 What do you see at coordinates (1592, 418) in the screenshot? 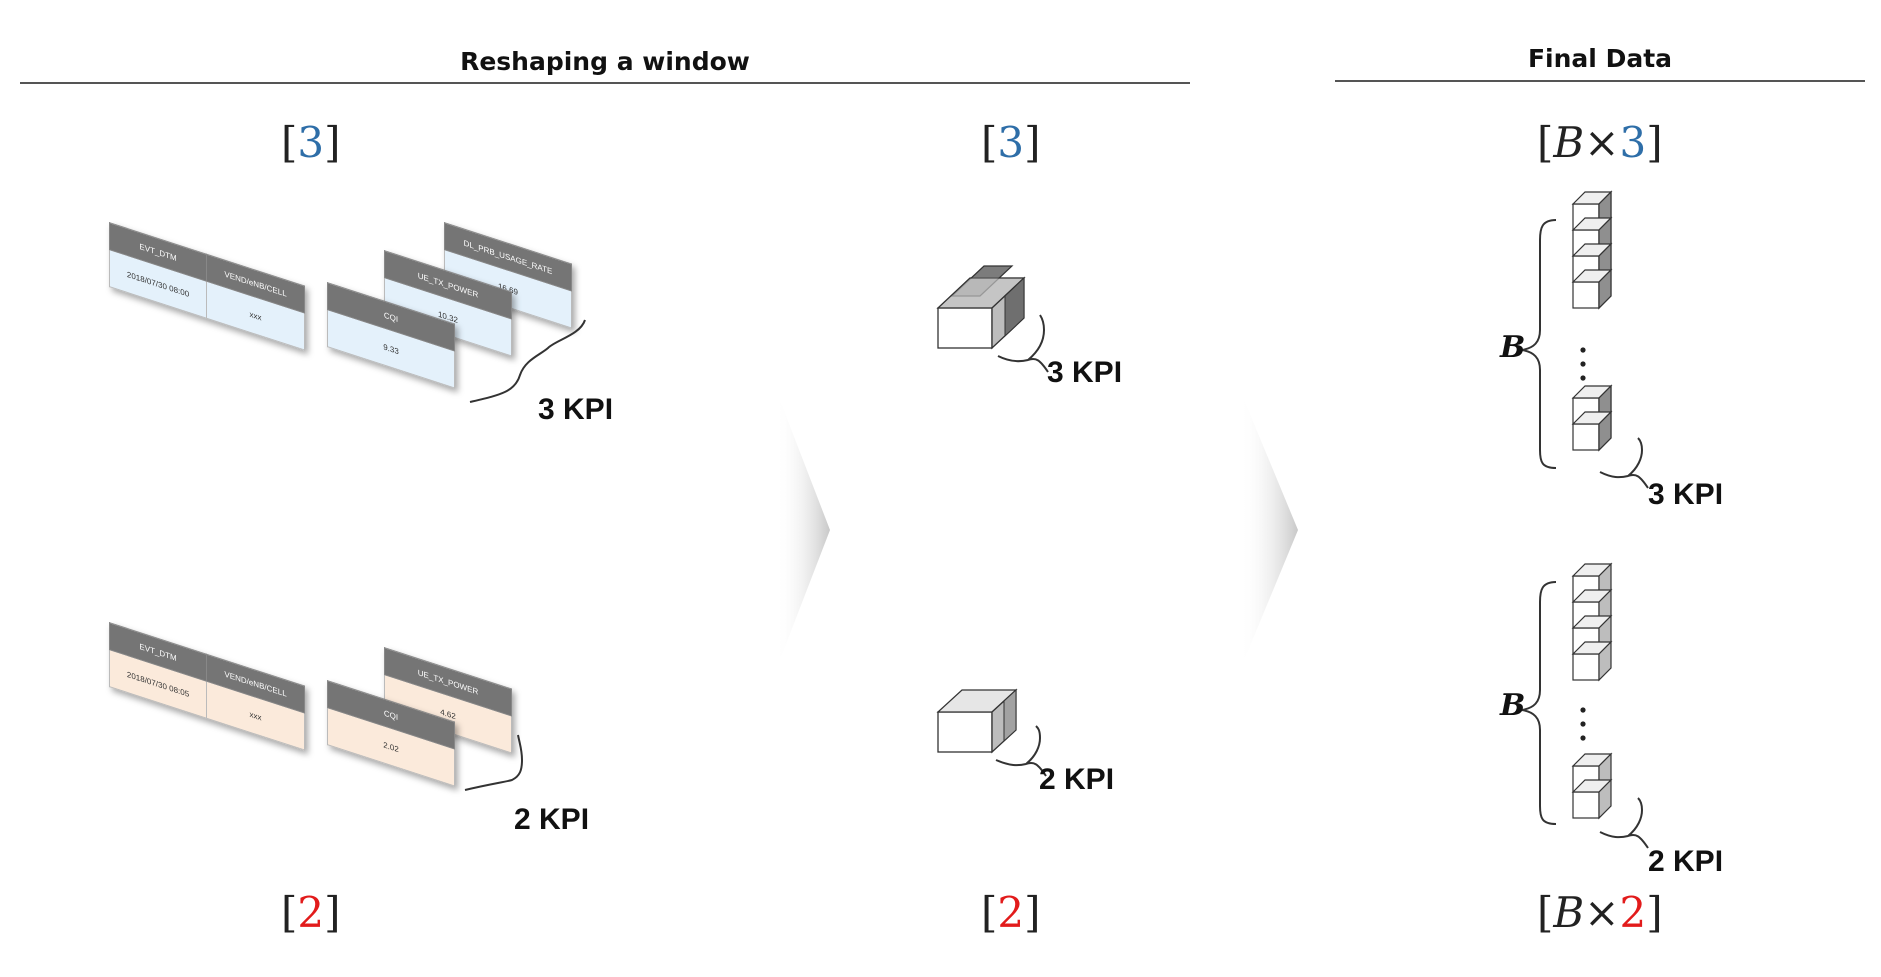
I see `stack-3kpi-bottom` at bounding box center [1592, 418].